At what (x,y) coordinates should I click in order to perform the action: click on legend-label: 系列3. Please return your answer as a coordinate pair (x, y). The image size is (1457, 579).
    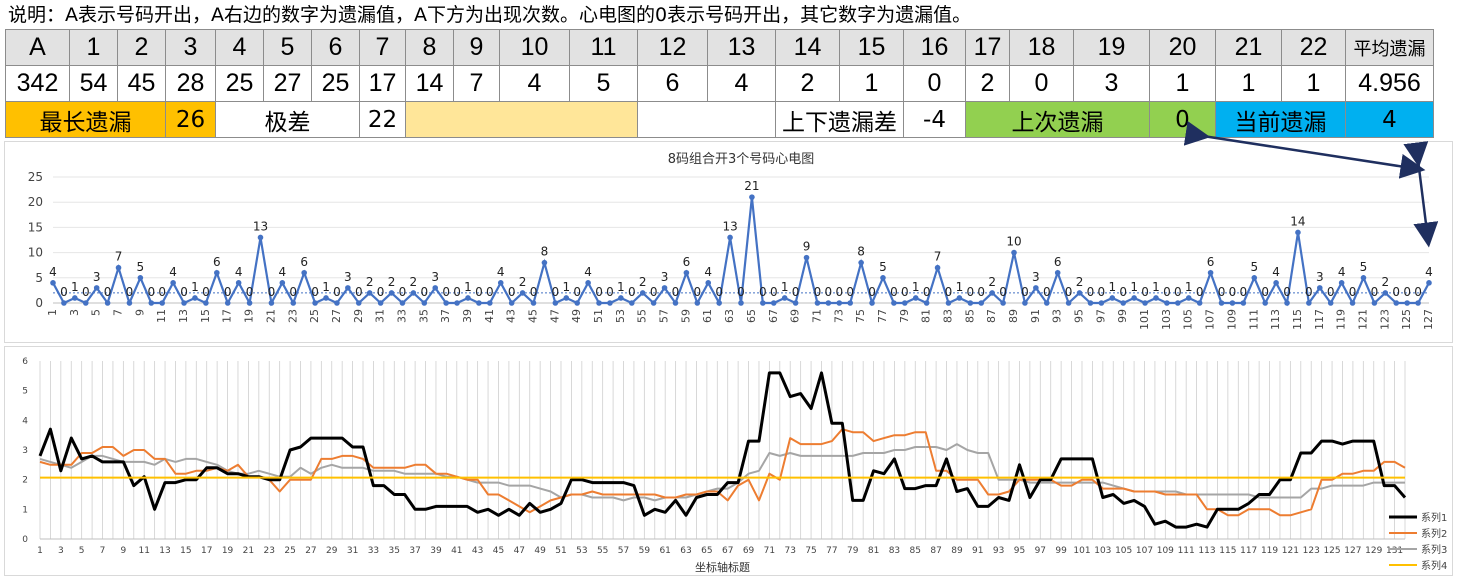
    Looking at the image, I should click on (1434, 549).